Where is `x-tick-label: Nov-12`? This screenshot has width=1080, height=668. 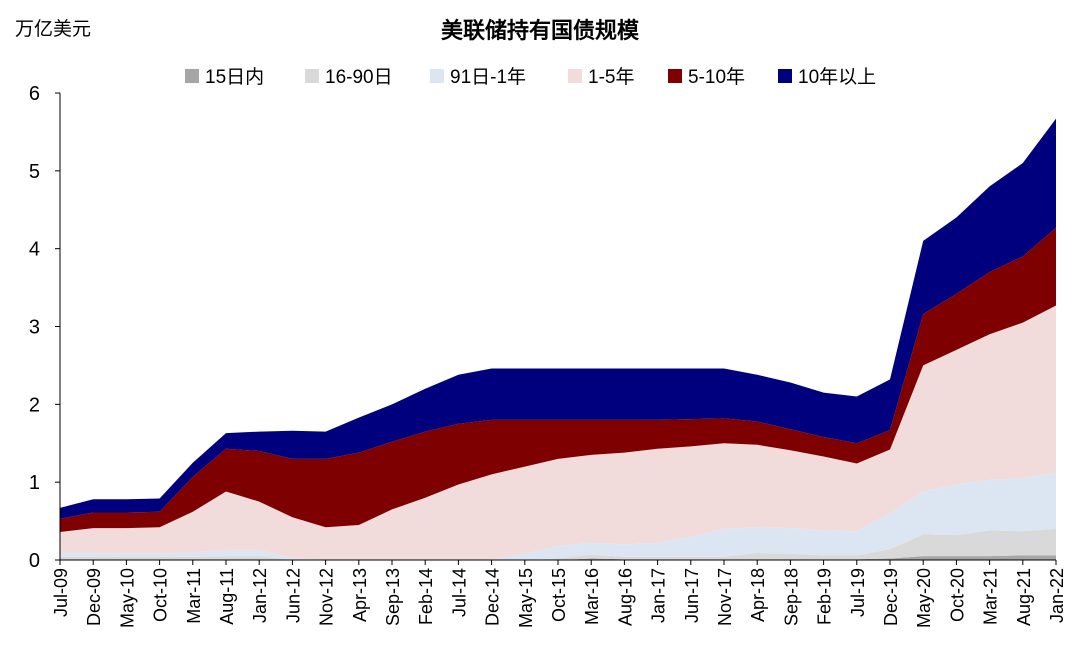 x-tick-label: Nov-12 is located at coordinates (327, 597).